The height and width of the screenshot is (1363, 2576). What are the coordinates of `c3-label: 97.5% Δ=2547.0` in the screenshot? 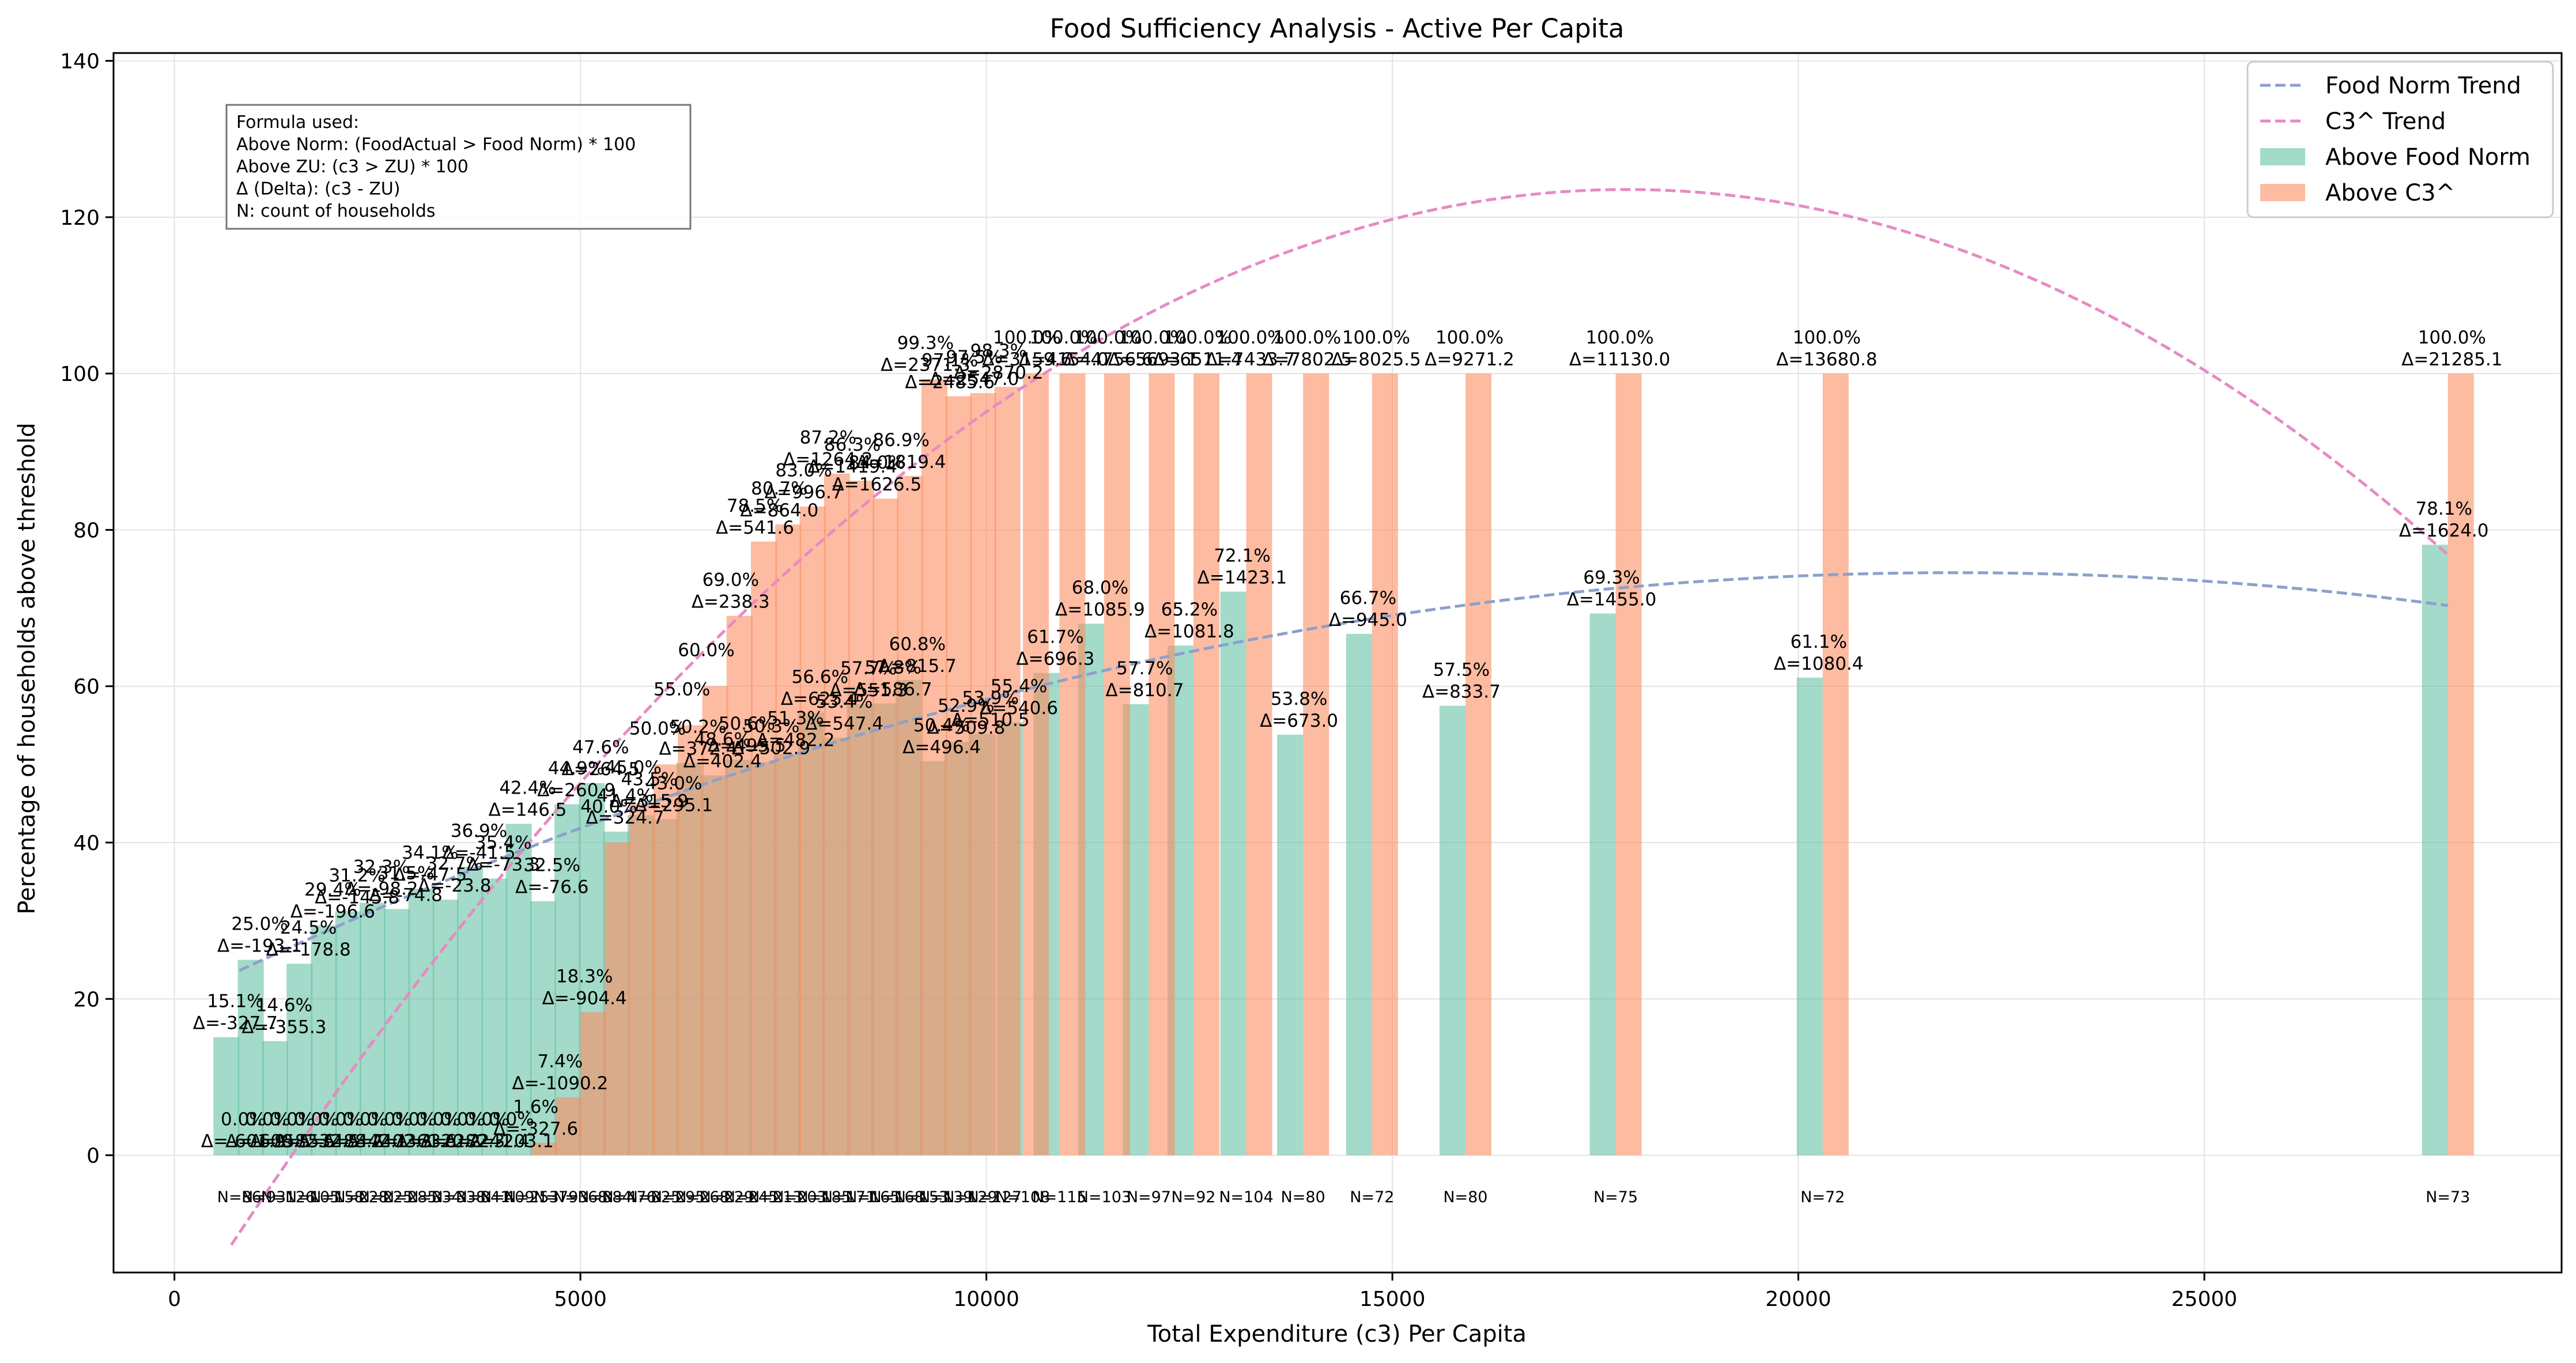 It's located at (974, 368).